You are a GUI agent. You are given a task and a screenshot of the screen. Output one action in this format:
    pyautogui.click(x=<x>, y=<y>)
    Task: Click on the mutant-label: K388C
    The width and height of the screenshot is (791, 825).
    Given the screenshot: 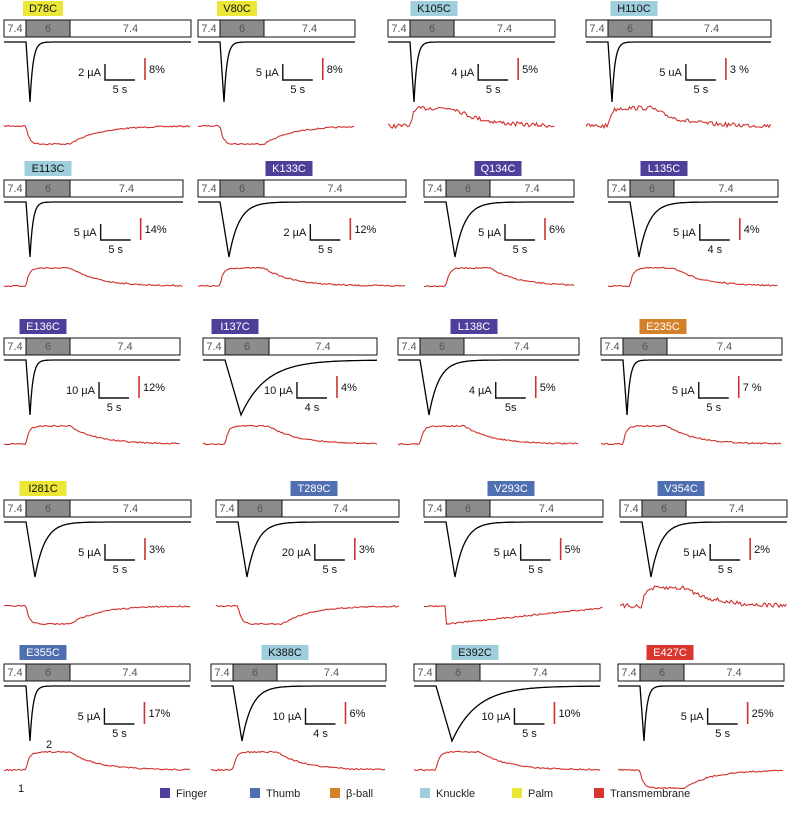 What is the action you would take?
    pyautogui.click(x=285, y=653)
    